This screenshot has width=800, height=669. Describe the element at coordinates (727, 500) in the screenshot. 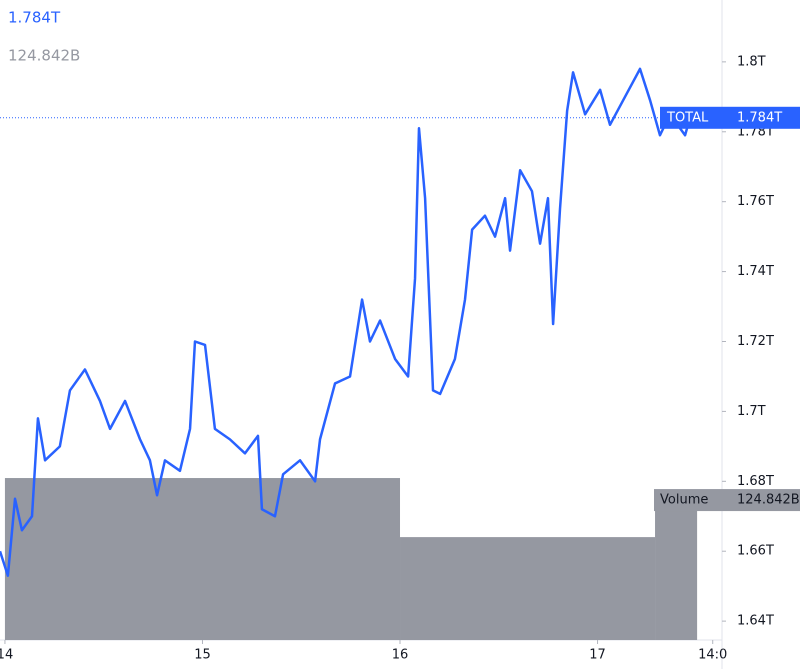

I see `volume-label-box` at that location.